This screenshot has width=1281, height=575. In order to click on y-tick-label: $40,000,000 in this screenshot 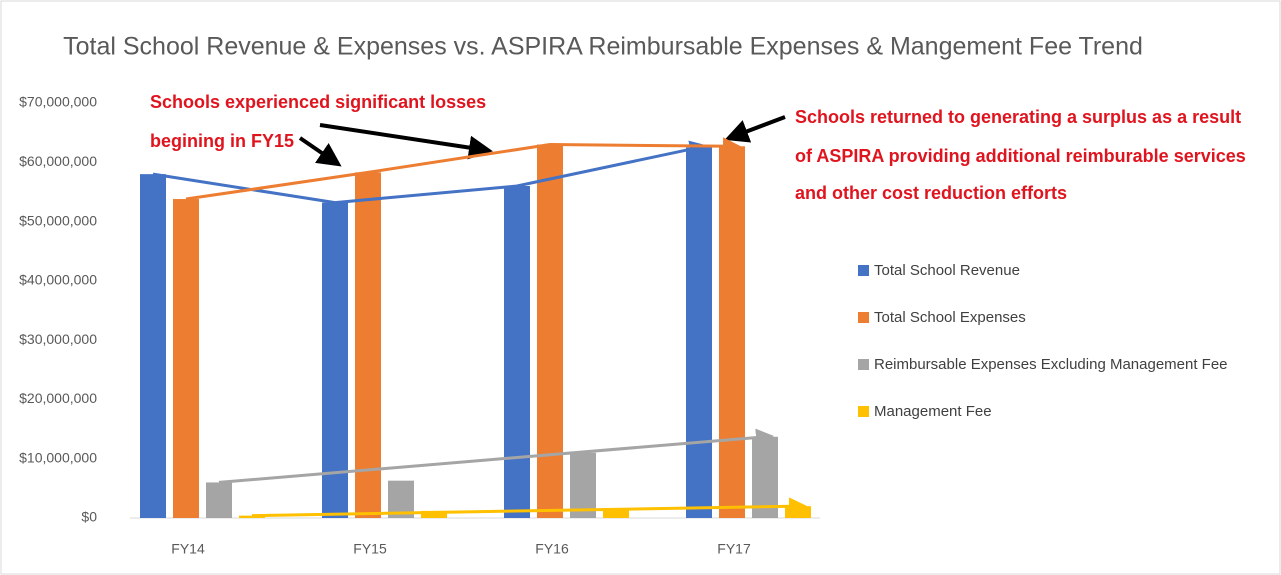, I will do `click(58, 280)`.